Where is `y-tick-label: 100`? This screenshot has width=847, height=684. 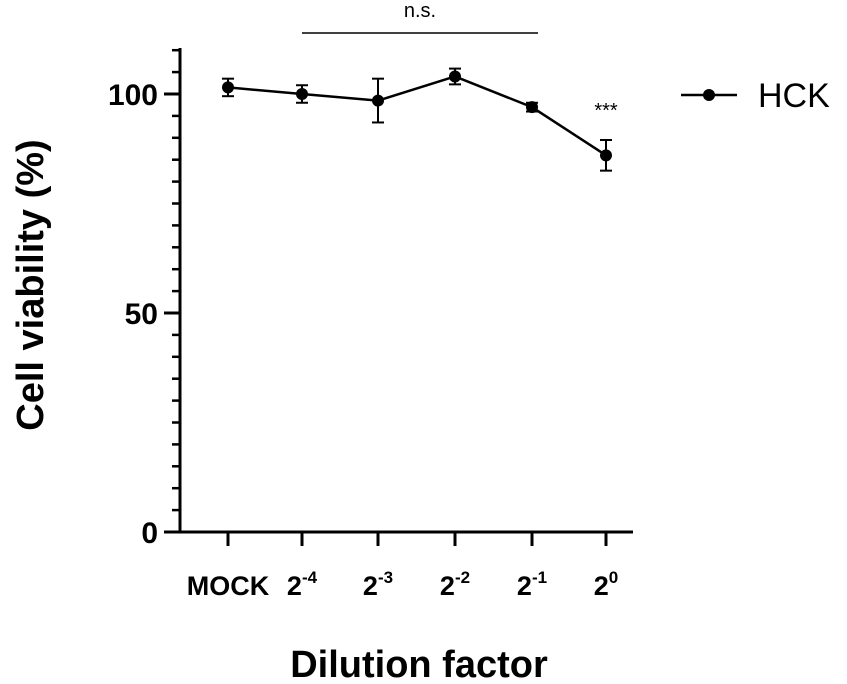 y-tick-label: 100 is located at coordinates (133, 95).